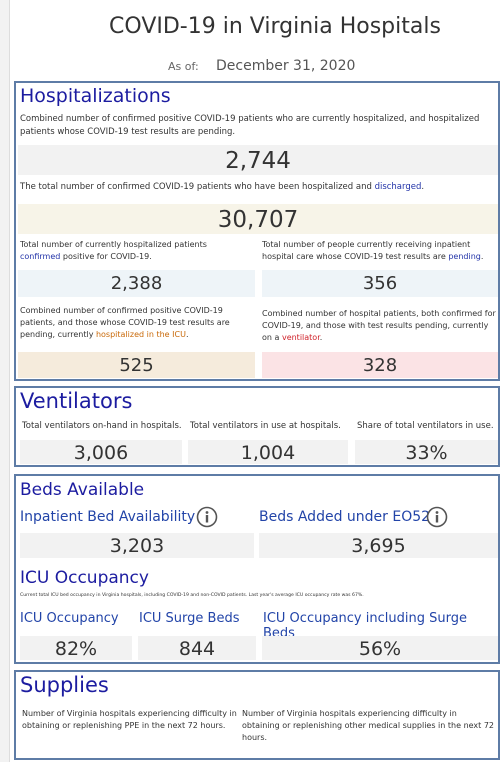 This screenshot has height=762, width=500. Describe the element at coordinates (345, 517) in the screenshot. I see `metric-label: Beds Added under EO52` at that location.